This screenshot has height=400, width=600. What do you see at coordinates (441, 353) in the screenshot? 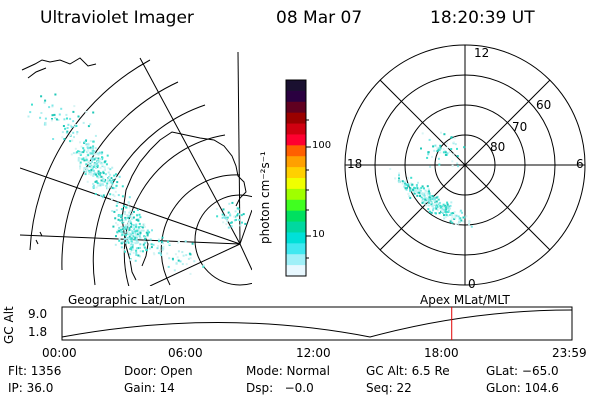
I see `time-tick-1800: 18:00` at bounding box center [441, 353].